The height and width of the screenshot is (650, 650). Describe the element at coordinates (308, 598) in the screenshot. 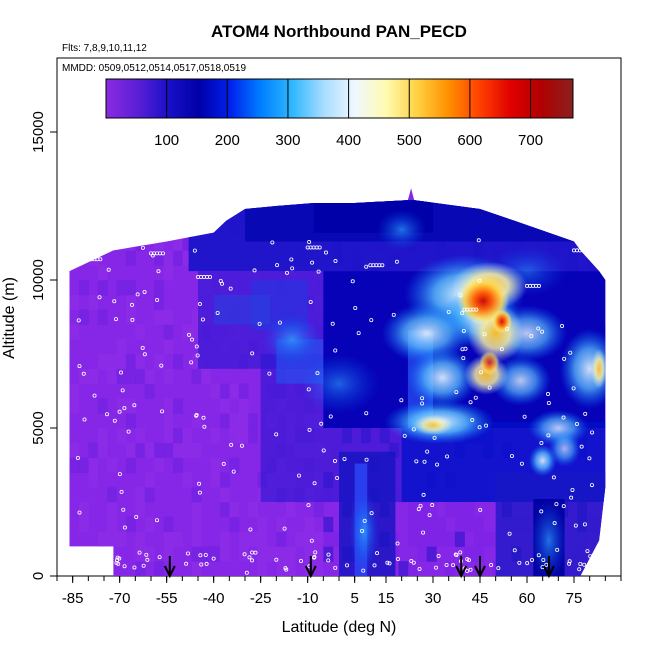

I see `x-tick-label: -10` at that location.